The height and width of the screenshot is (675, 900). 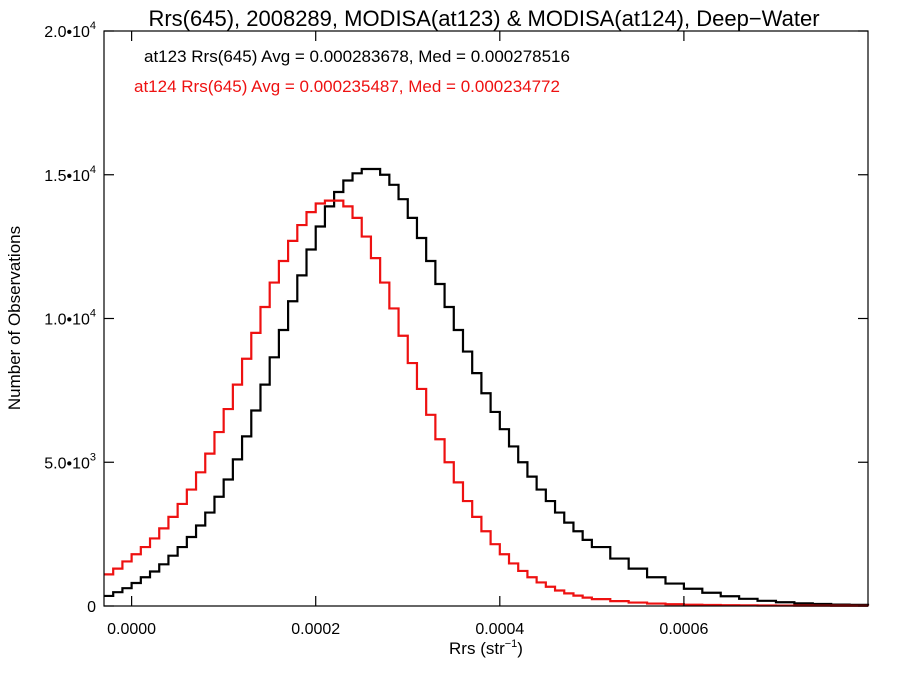 What do you see at coordinates (14, 318) in the screenshot?
I see `y-axis-label: Number of Observations` at bounding box center [14, 318].